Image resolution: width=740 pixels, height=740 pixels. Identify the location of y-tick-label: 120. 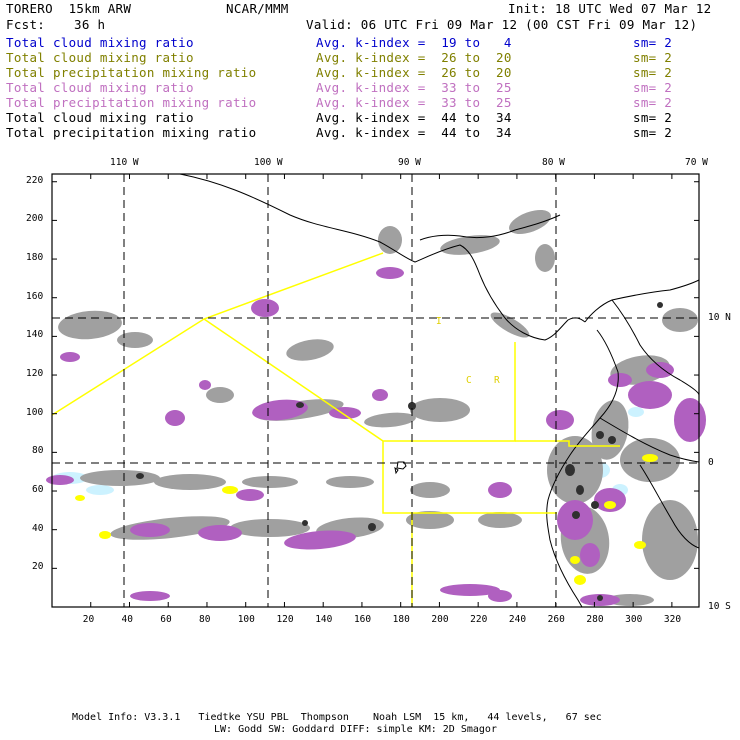
(35, 374).